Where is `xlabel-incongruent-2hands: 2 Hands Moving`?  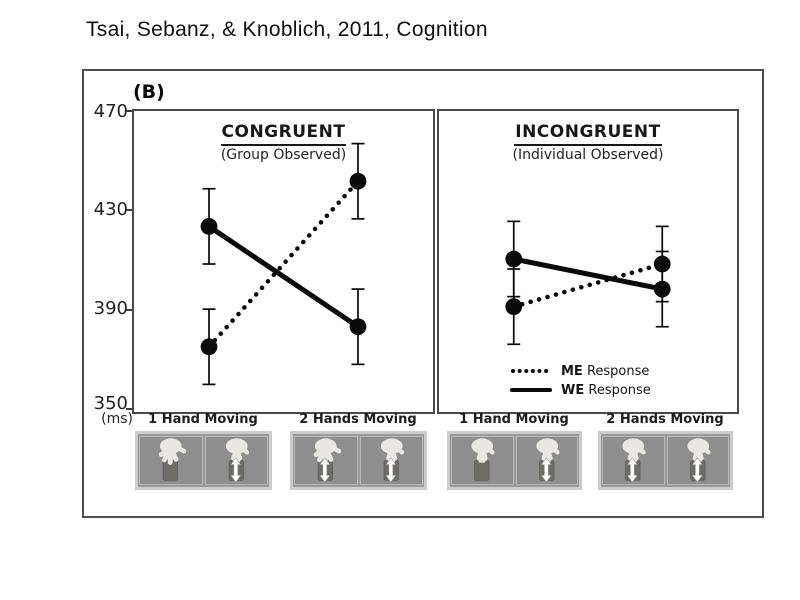
xlabel-incongruent-2hands: 2 Hands Moving is located at coordinates (665, 419).